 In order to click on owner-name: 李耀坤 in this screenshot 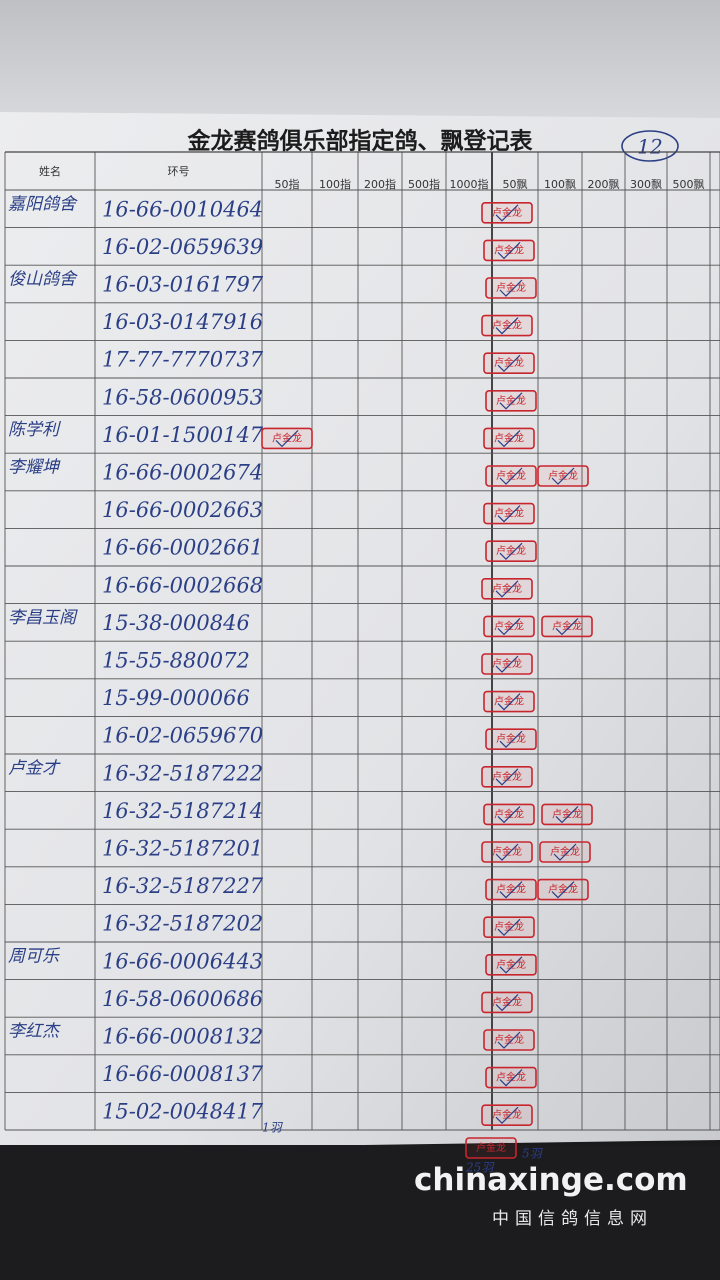, I will do `click(34, 468)`.